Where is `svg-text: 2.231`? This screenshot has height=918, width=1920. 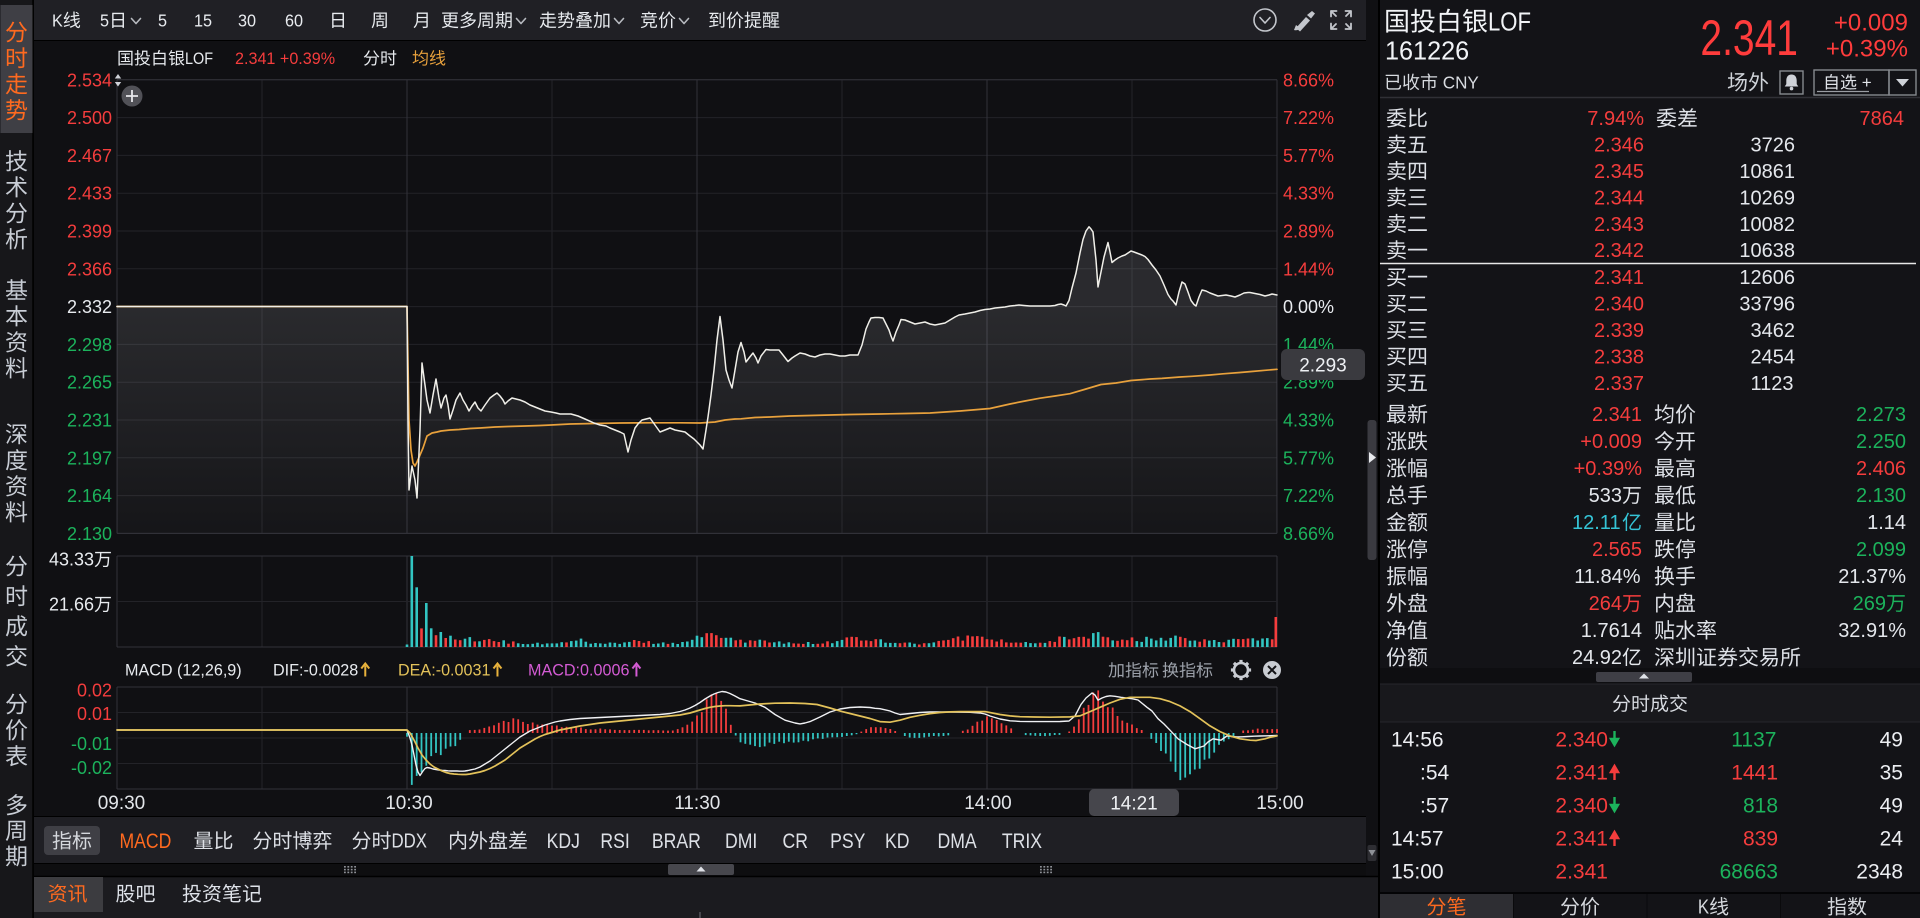
svg-text: 2.231 is located at coordinates (89, 421).